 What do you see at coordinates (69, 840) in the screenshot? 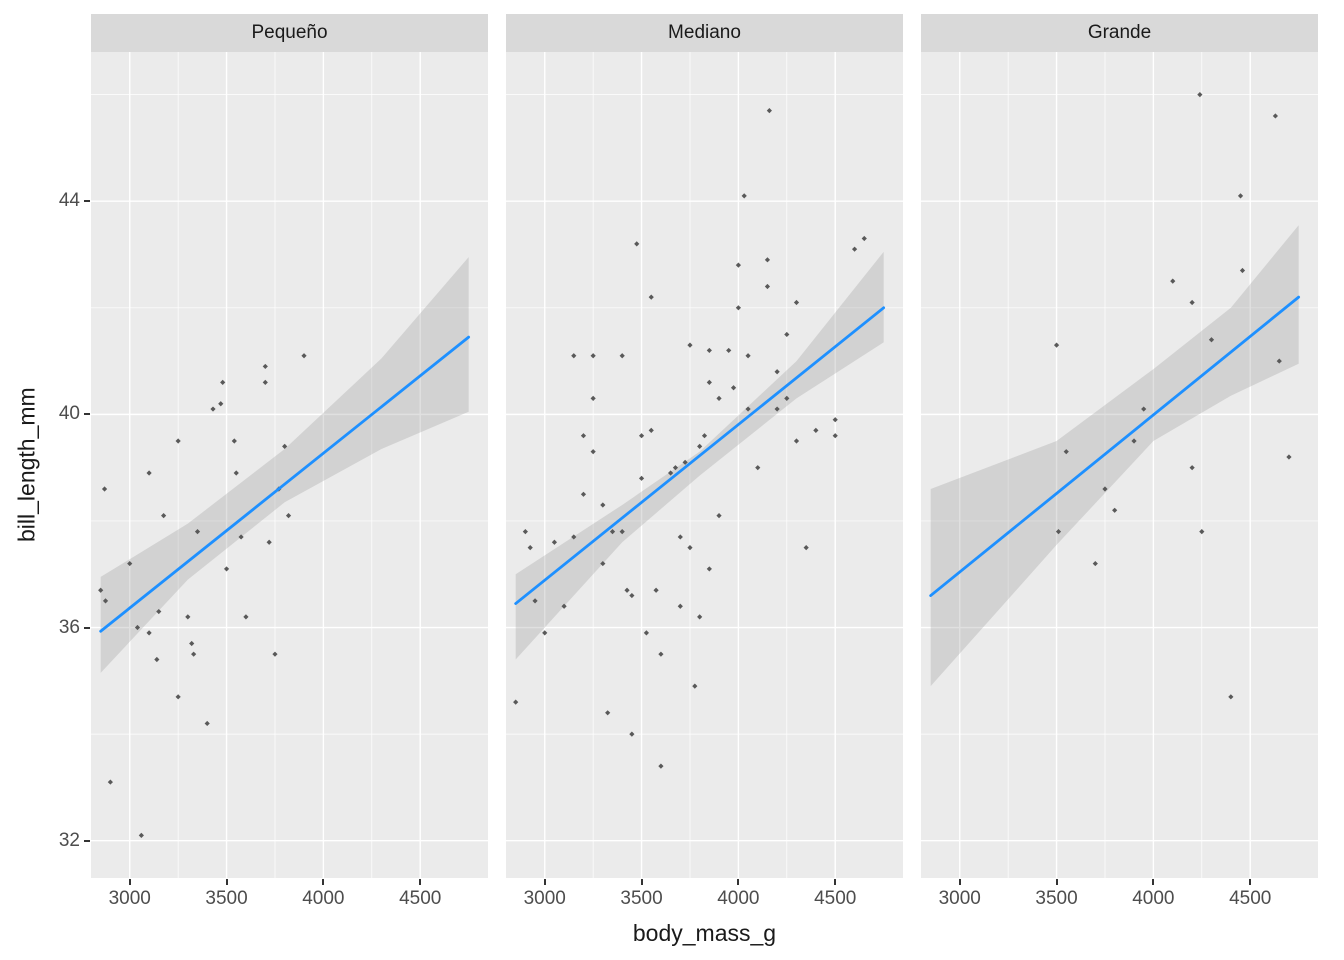
I see `y-tick-label: 32` at bounding box center [69, 840].